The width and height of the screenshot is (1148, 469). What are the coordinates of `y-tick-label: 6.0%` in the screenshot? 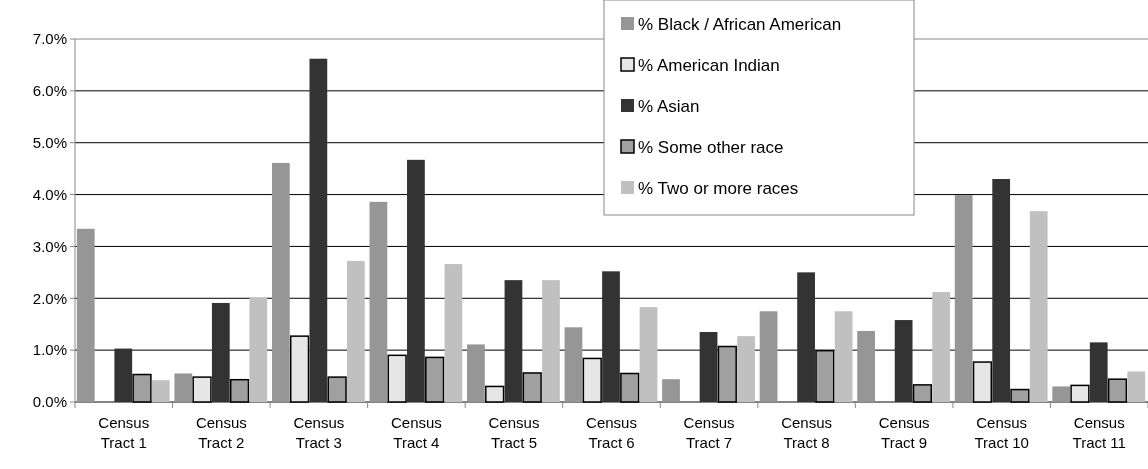 It's located at (49, 91).